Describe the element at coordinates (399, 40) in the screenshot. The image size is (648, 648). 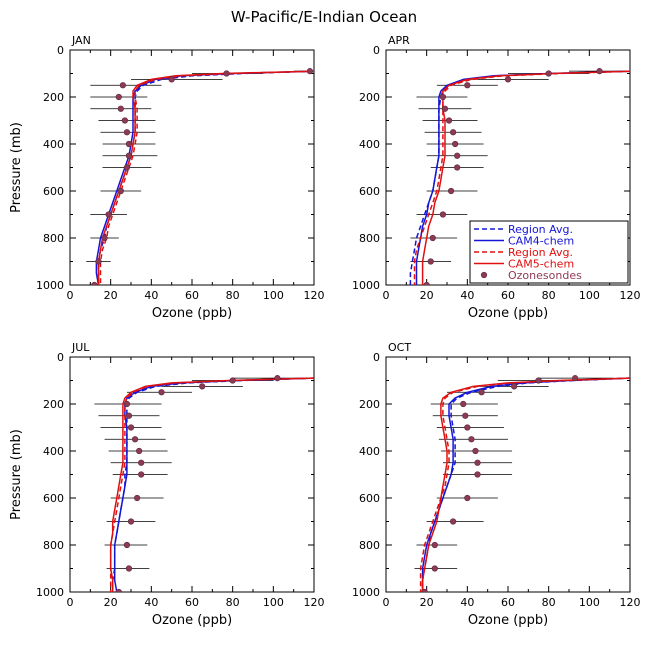
I see `panel-label: APR` at that location.